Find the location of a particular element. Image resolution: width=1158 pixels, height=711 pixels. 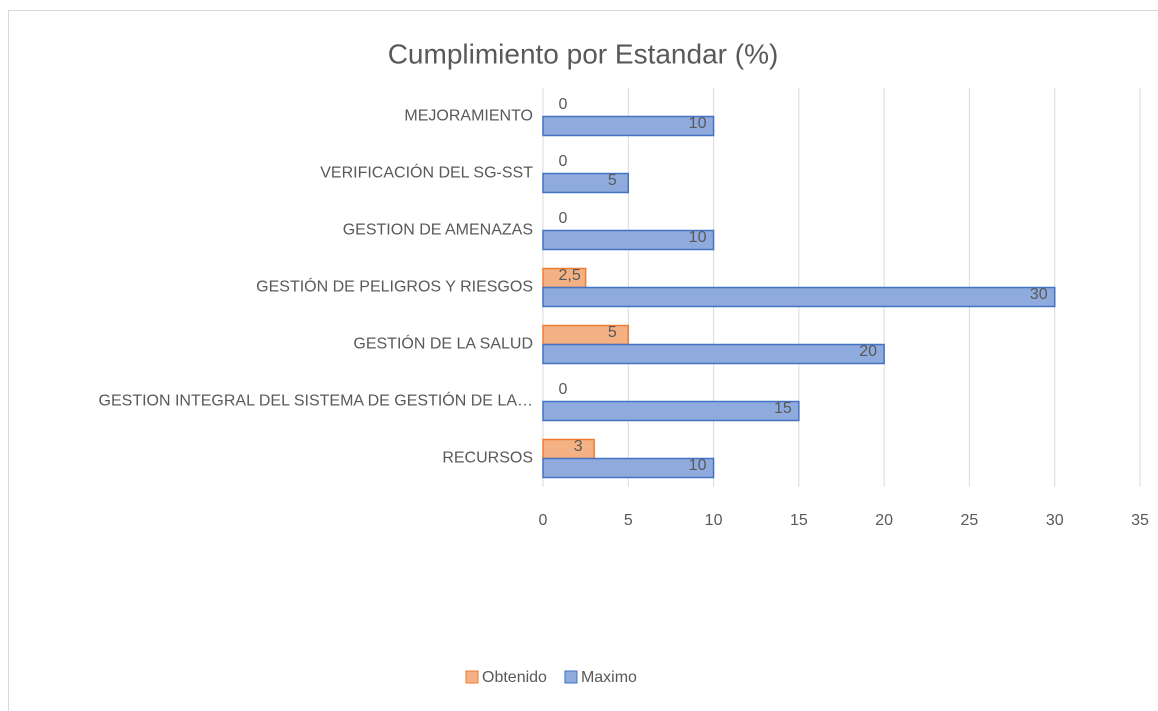

y-tick-label: GESTIÓN DE LA SALUD is located at coordinates (443, 343).